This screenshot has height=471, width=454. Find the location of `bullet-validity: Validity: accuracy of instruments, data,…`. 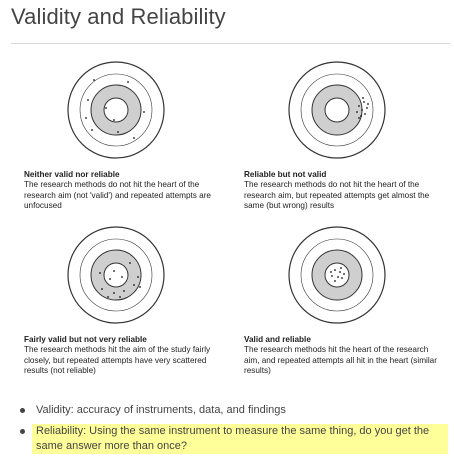

bullet-validity: Validity: accuracy of instruments, data,… is located at coordinates (232, 410).